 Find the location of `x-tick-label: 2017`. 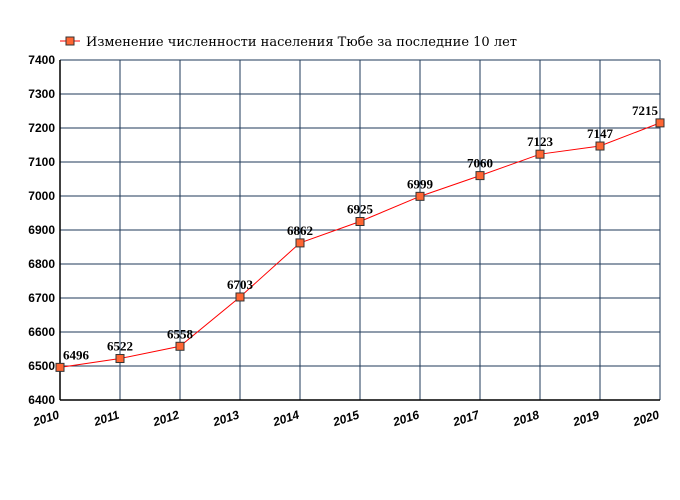

x-tick-label: 2017 is located at coordinates (466, 418).